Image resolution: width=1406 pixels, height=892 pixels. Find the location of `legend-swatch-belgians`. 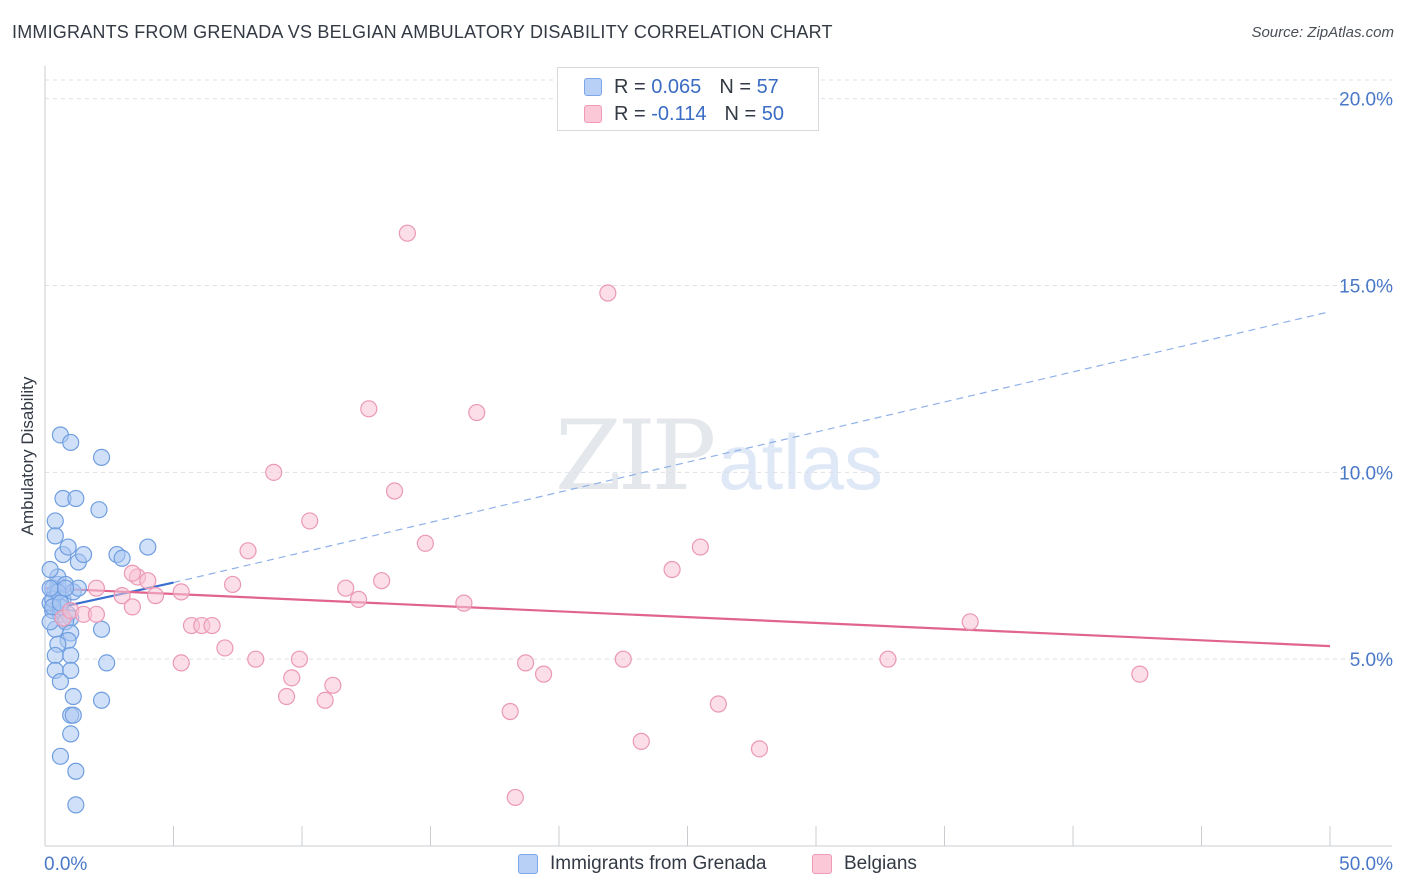

legend-swatch-belgians is located at coordinates (593, 114).